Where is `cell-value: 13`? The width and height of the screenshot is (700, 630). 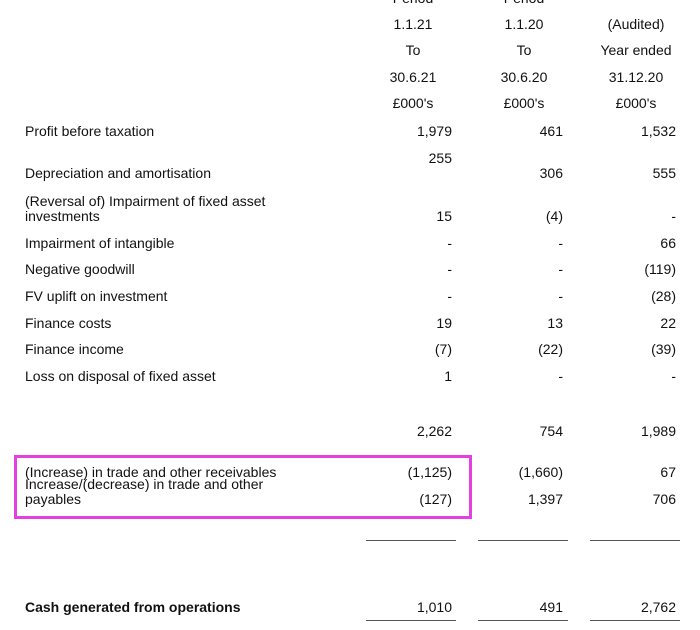
cell-value: 13 is located at coordinates (555, 323).